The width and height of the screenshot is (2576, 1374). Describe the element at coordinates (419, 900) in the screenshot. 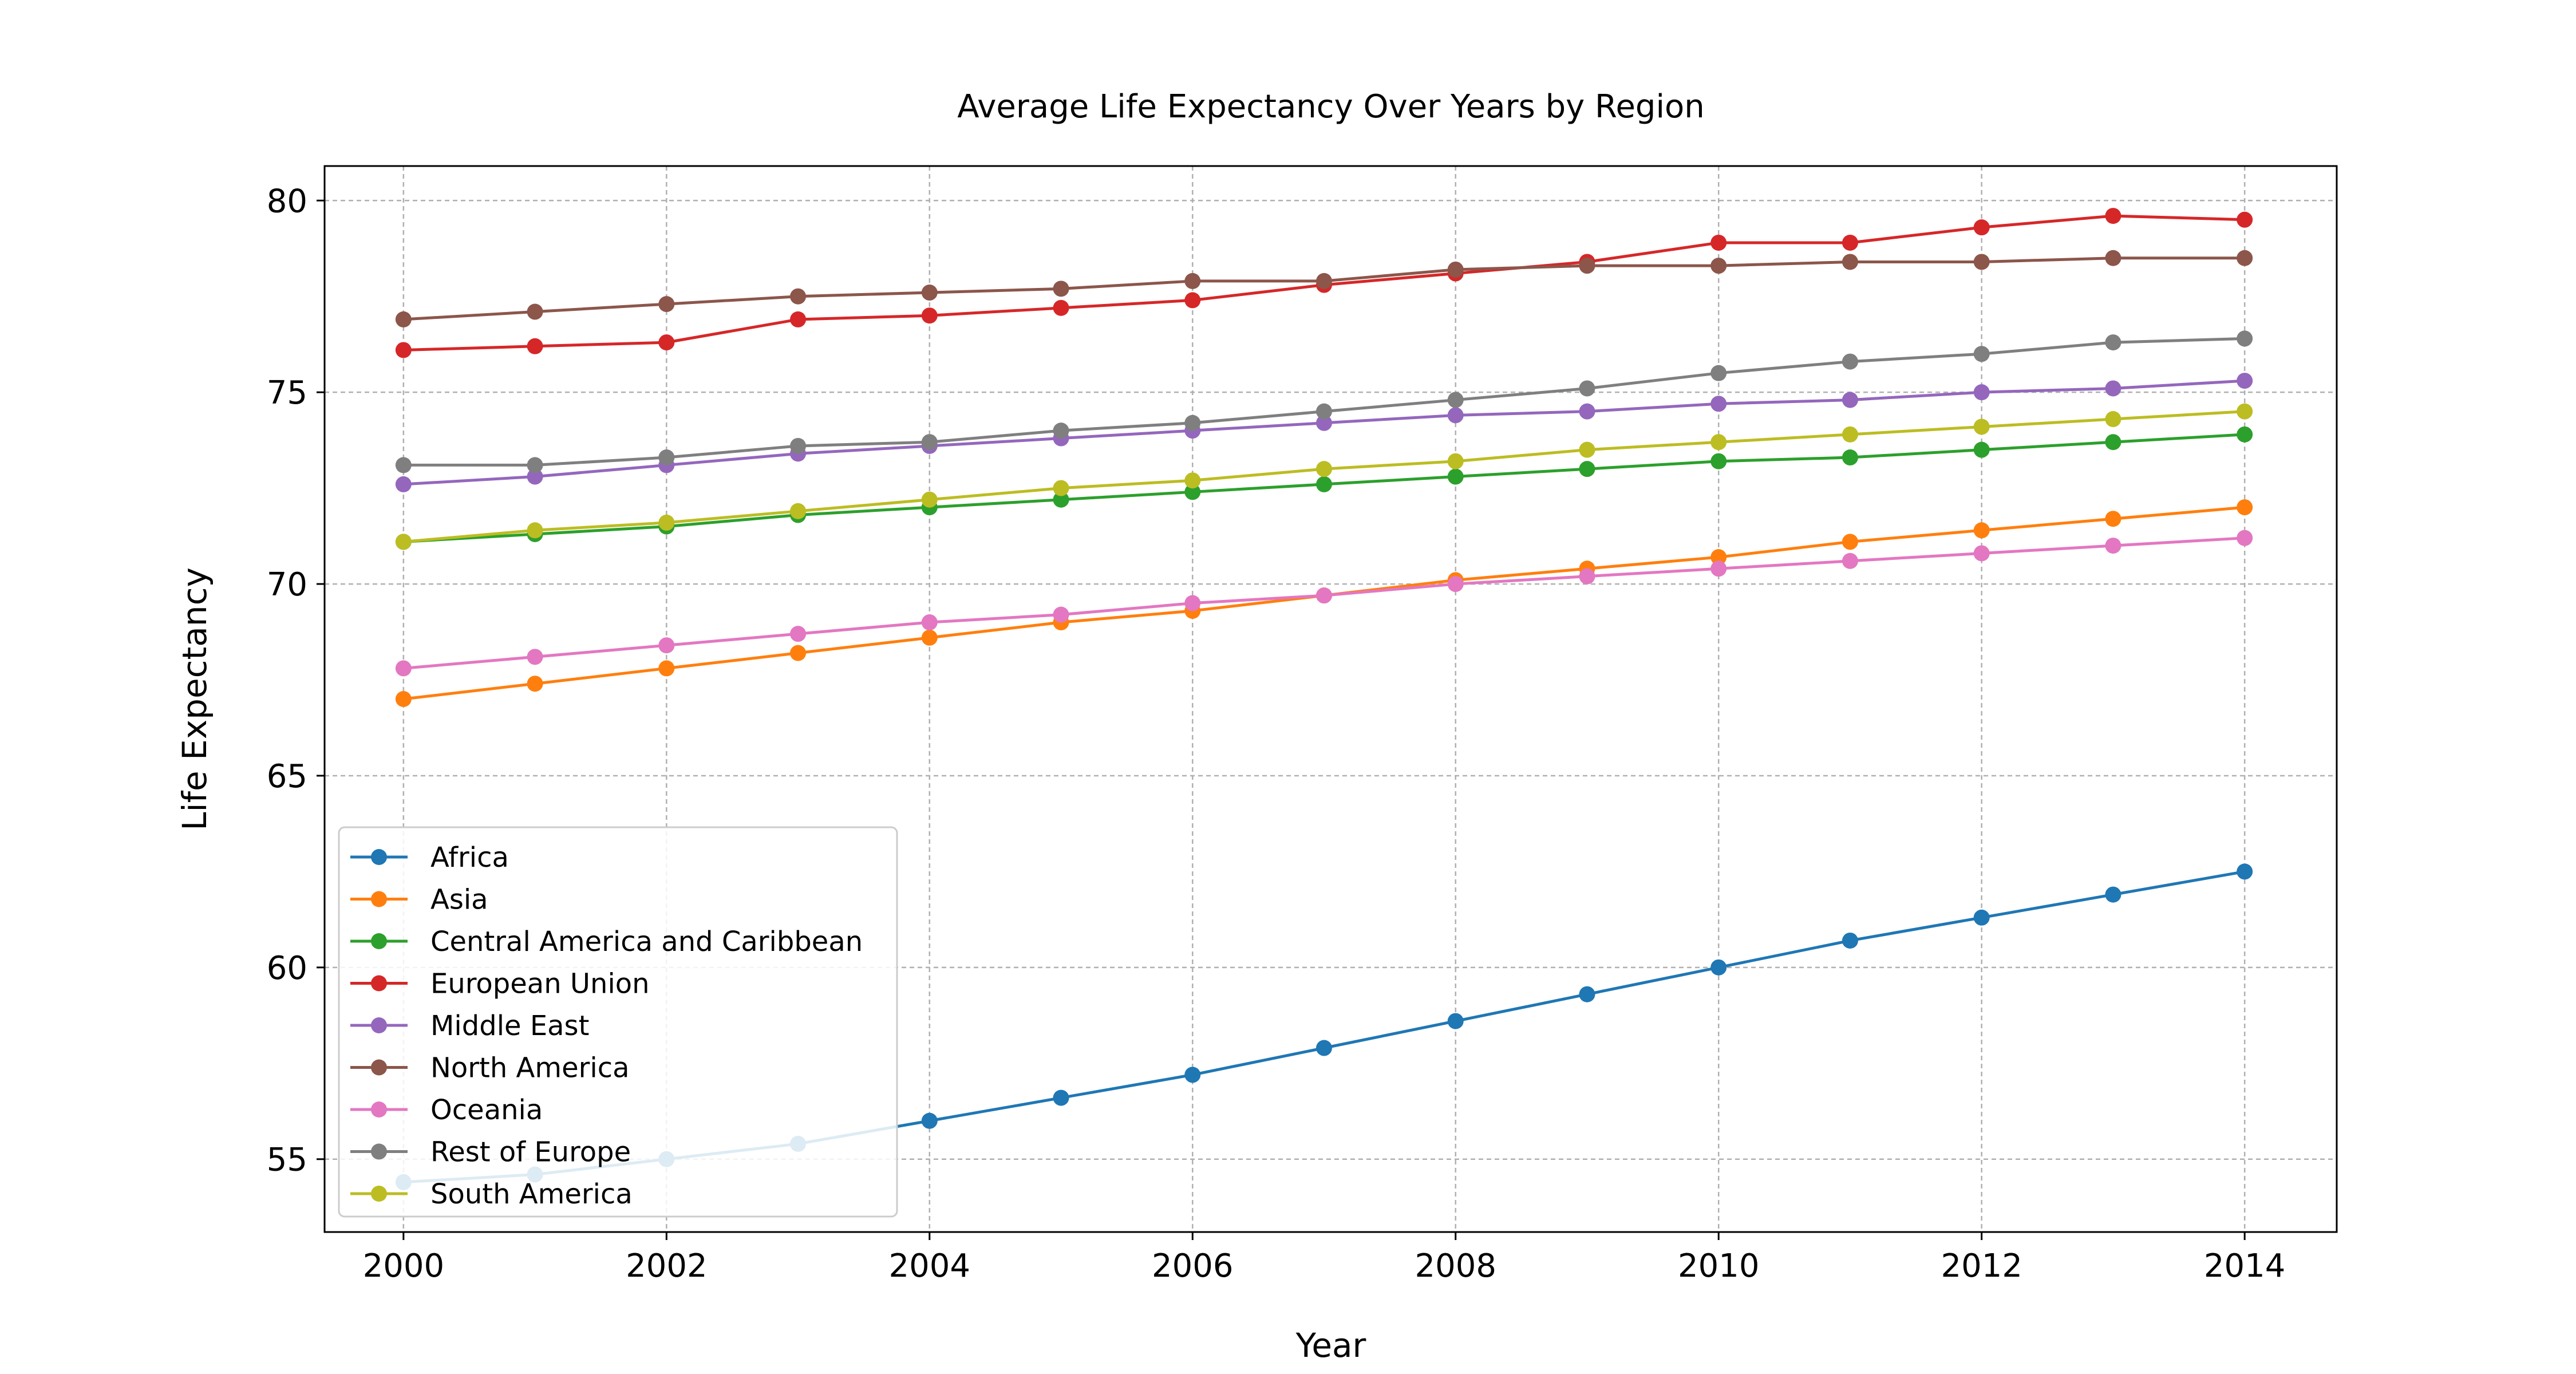

I see `legend-item: Asia` at that location.